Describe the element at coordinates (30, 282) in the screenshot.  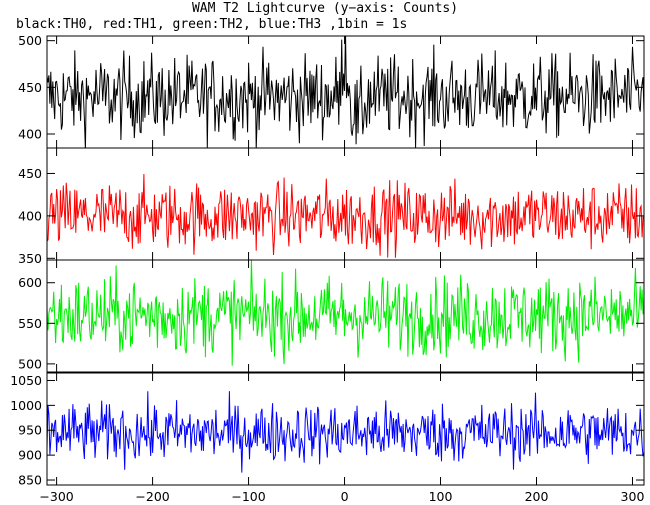
I see `y-tick-label: 600` at that location.